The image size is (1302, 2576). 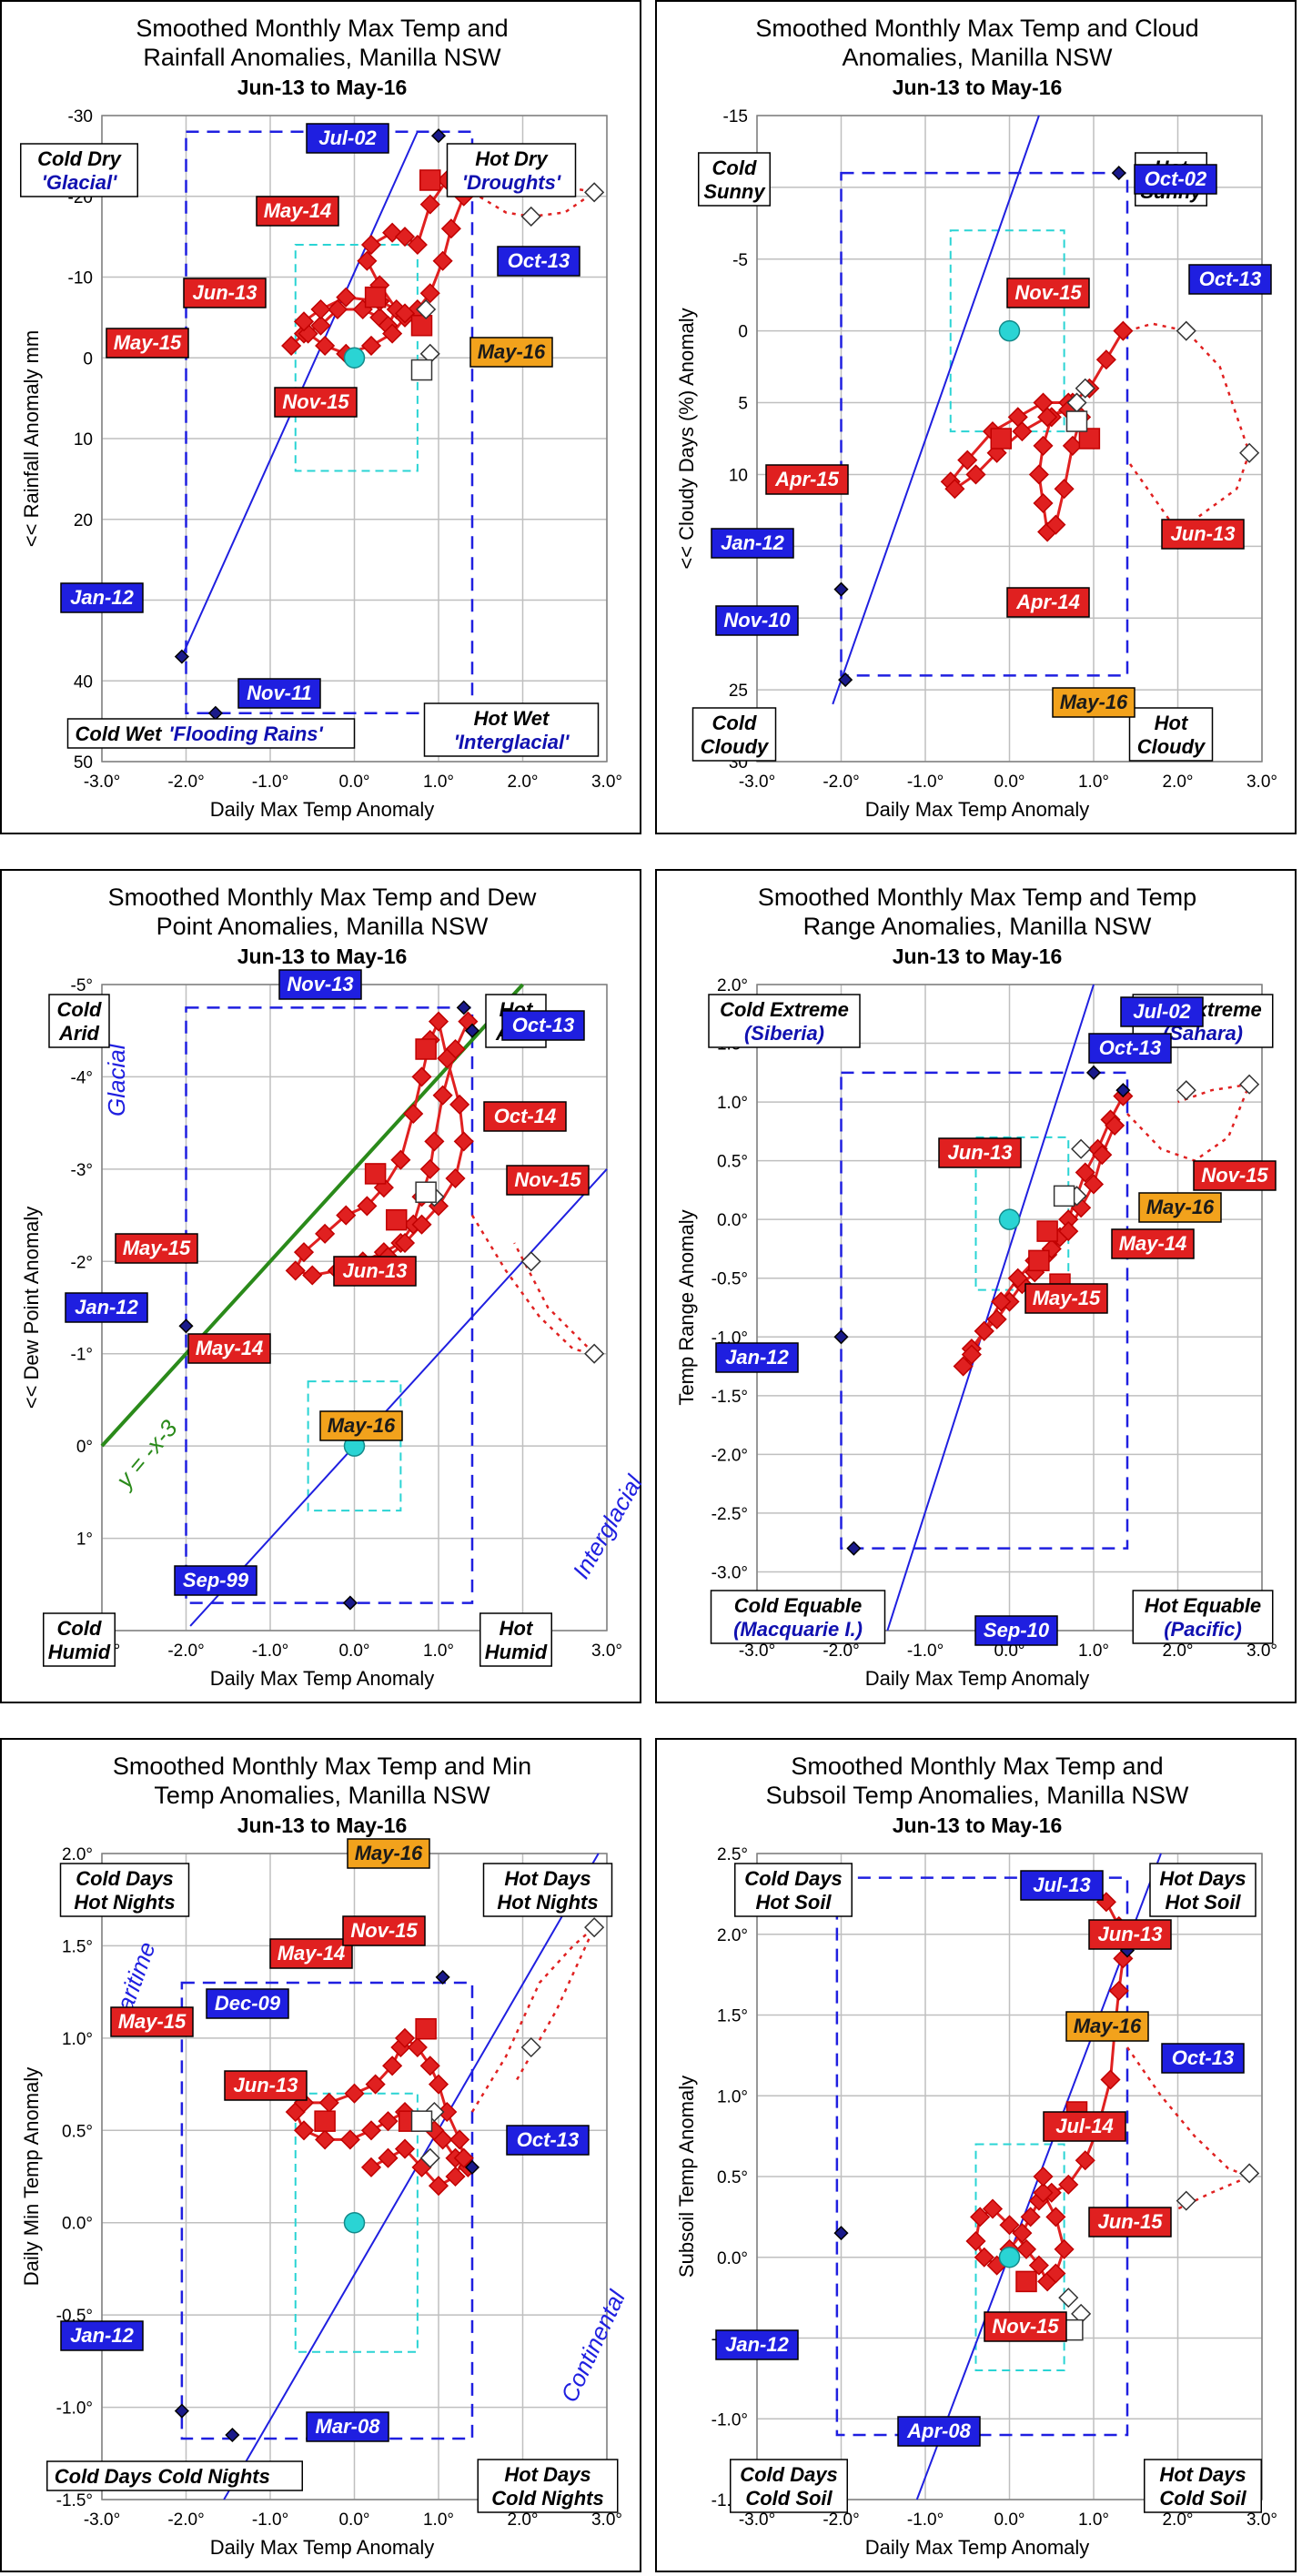 I want to click on y-tick-label: -2°, so click(x=82, y=1262).